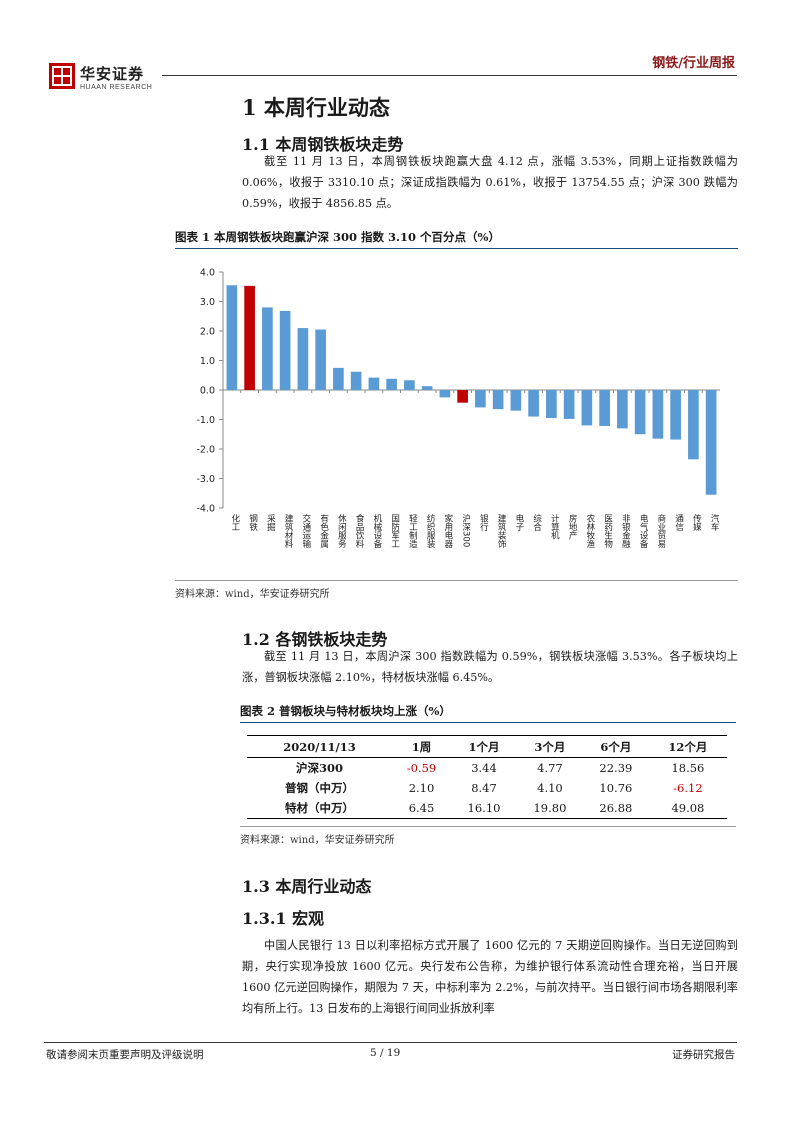 The image size is (793, 1122). What do you see at coordinates (232, 337) in the screenshot?
I see `bar-化工` at bounding box center [232, 337].